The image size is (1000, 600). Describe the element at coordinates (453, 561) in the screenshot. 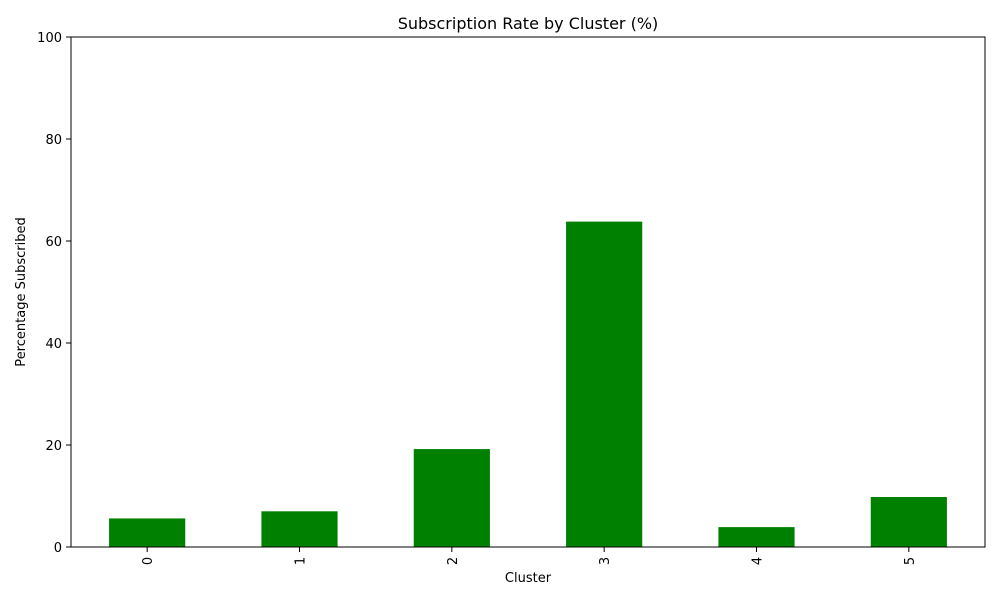

I see `x-tick-label: 2` at that location.